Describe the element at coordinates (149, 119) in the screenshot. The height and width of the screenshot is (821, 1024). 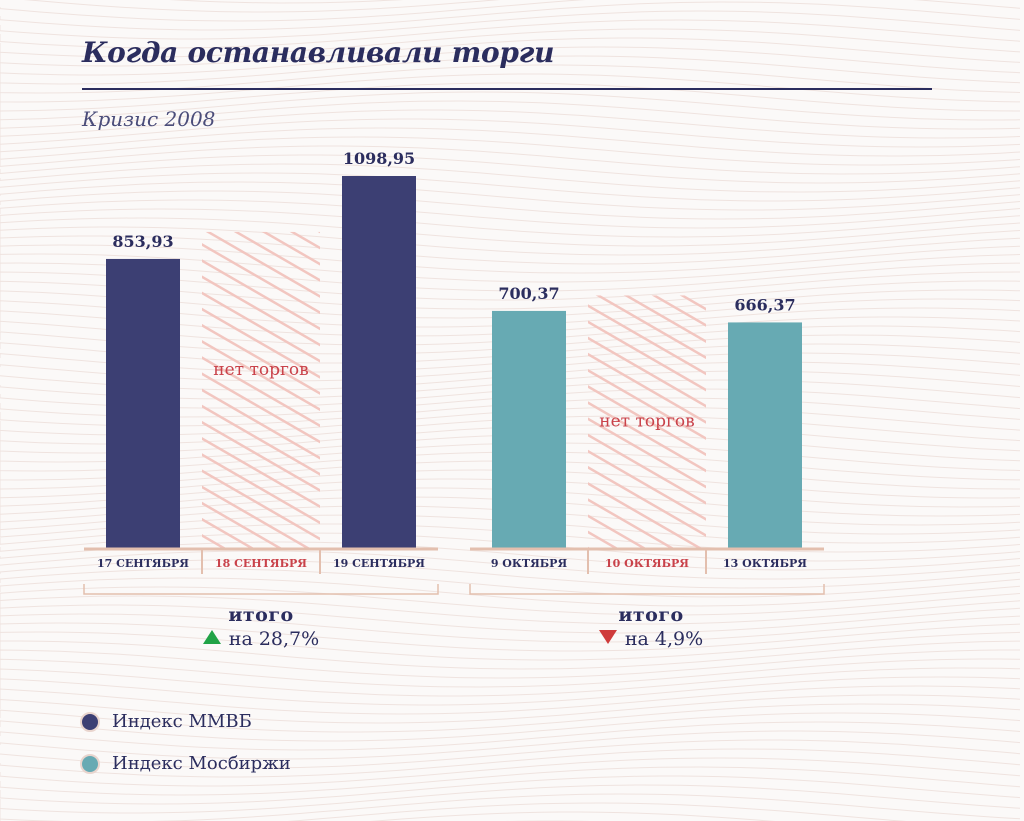
I see `page-subtitle: Кризис 2008` at that location.